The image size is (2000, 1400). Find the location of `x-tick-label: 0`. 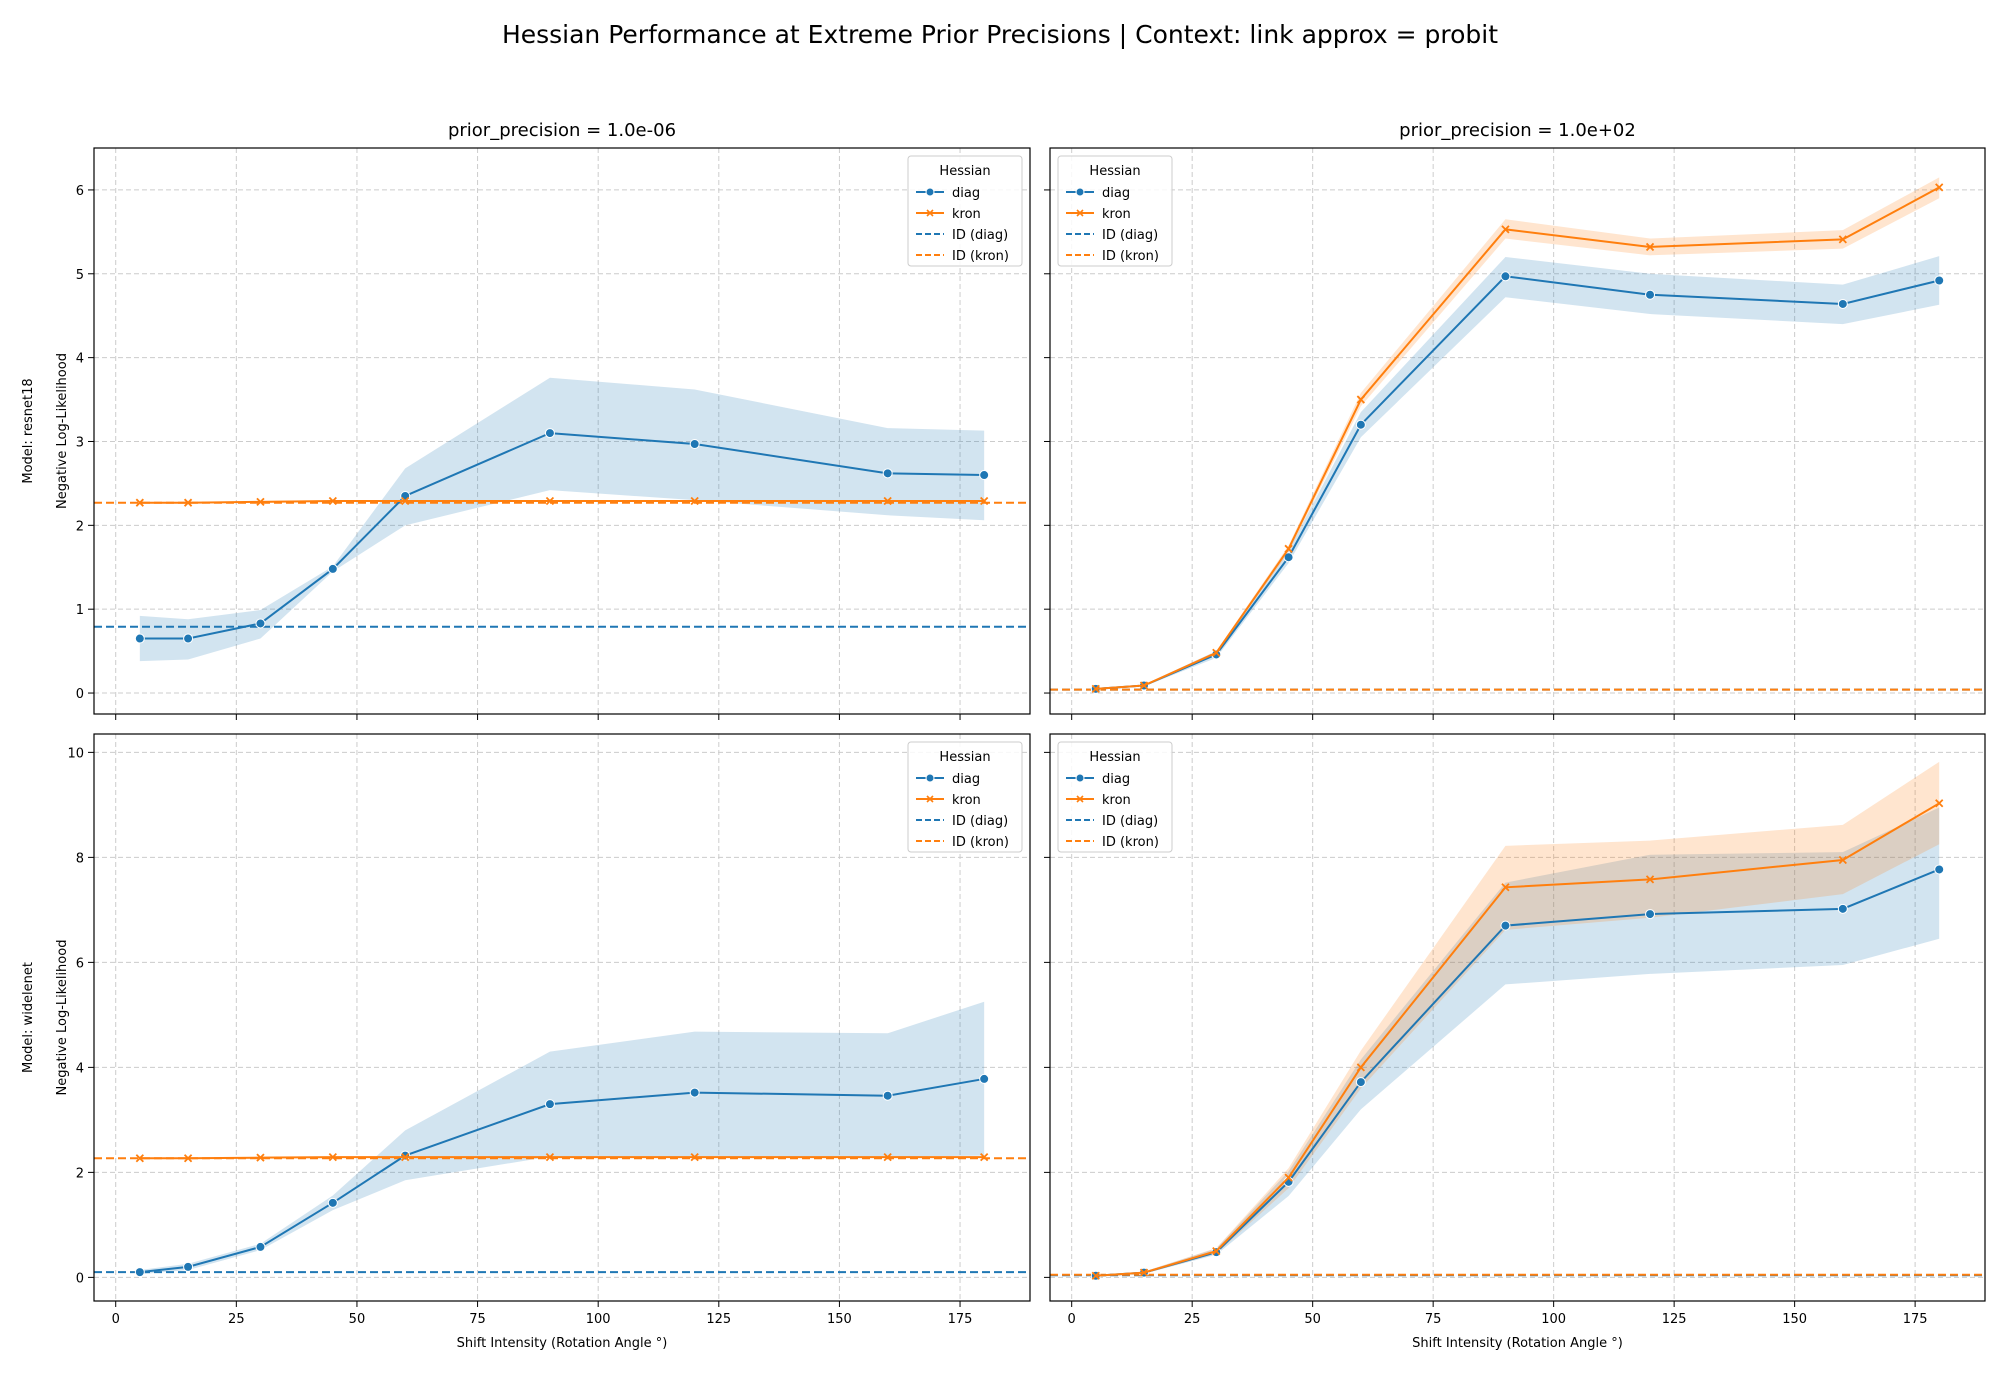

x-tick-label: 0 is located at coordinates (116, 1319).